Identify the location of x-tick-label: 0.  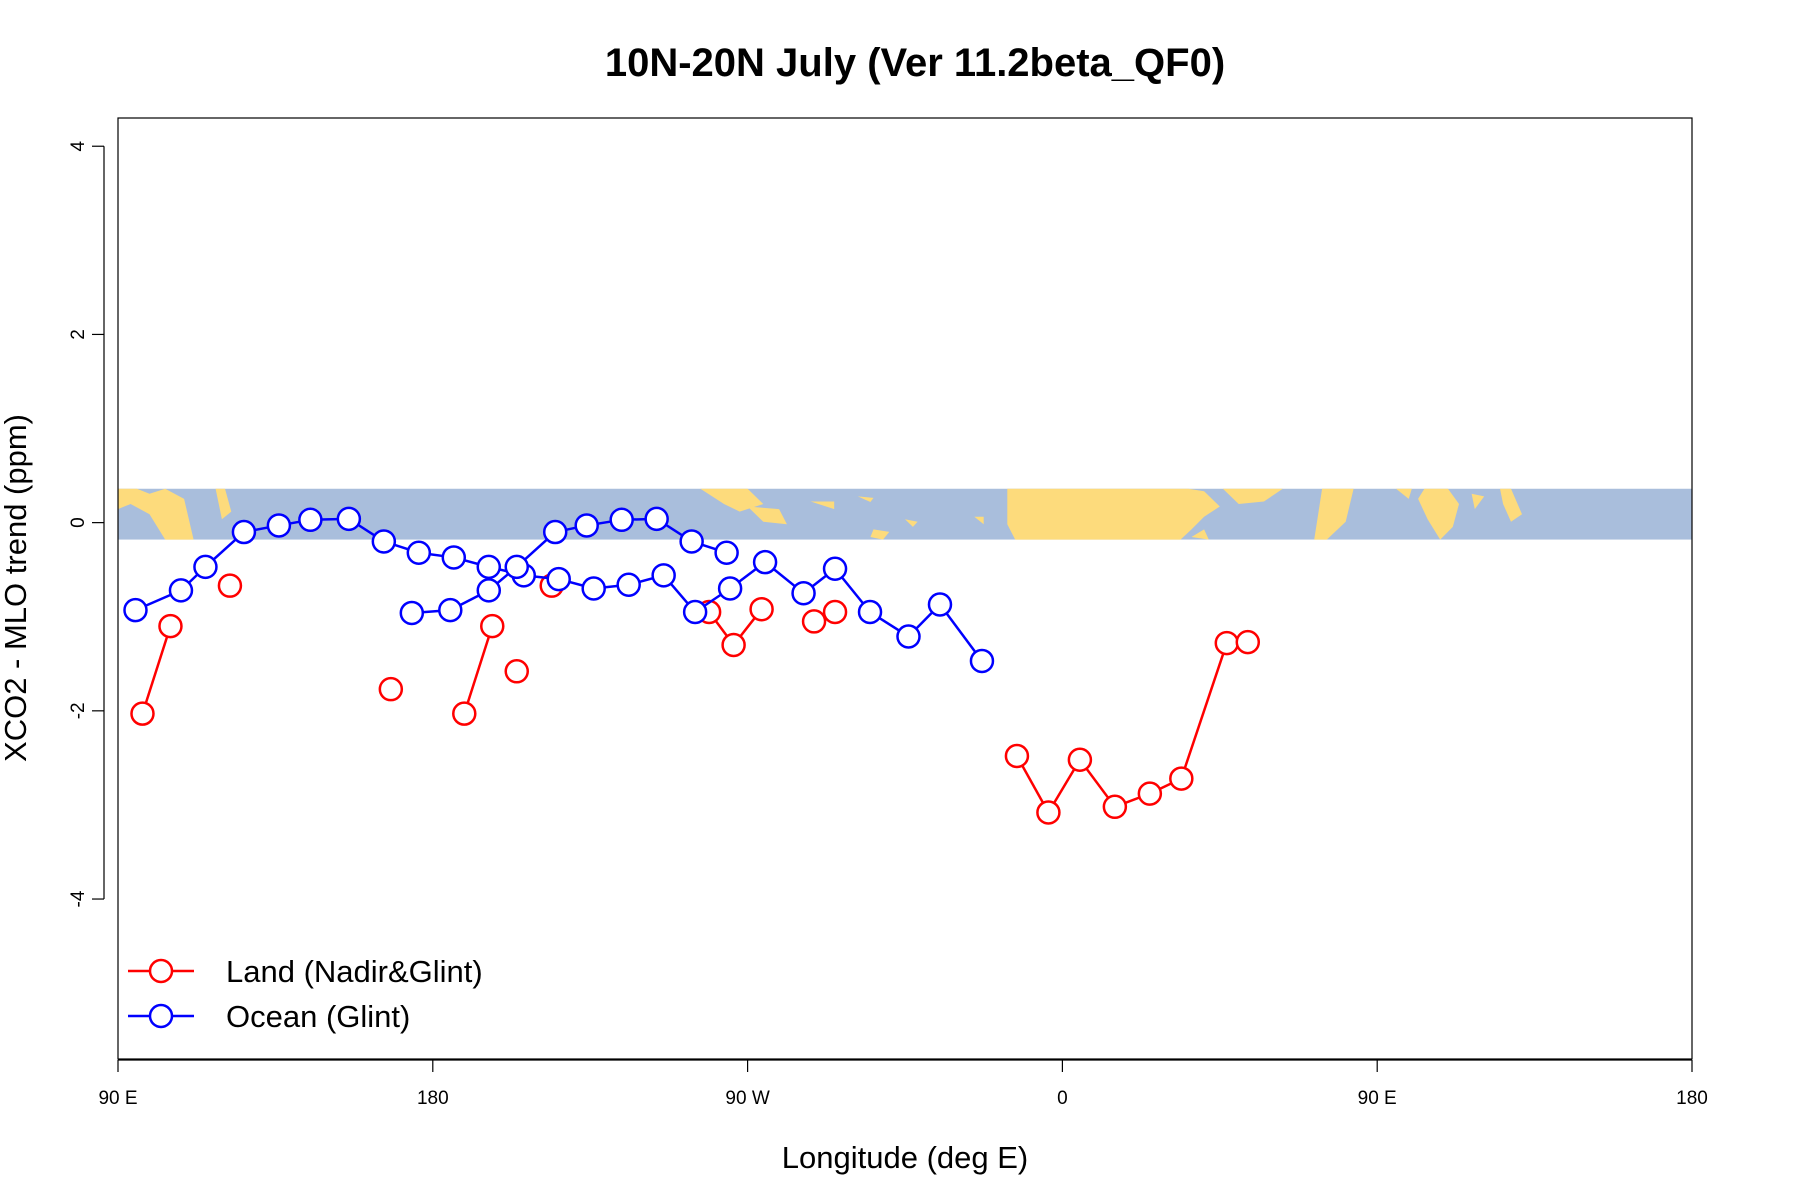
(1062, 1098).